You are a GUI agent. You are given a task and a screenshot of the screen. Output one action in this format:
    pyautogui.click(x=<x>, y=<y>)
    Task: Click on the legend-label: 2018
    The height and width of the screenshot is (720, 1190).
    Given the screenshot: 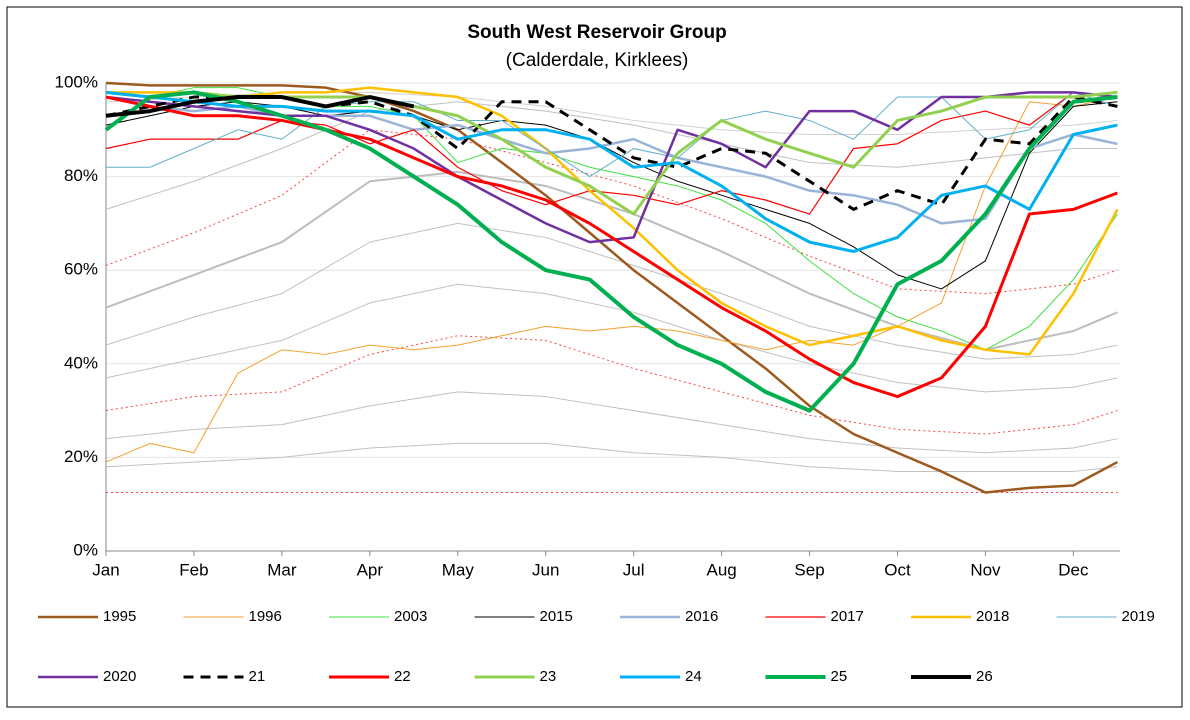 What is the action you would take?
    pyautogui.click(x=992, y=616)
    